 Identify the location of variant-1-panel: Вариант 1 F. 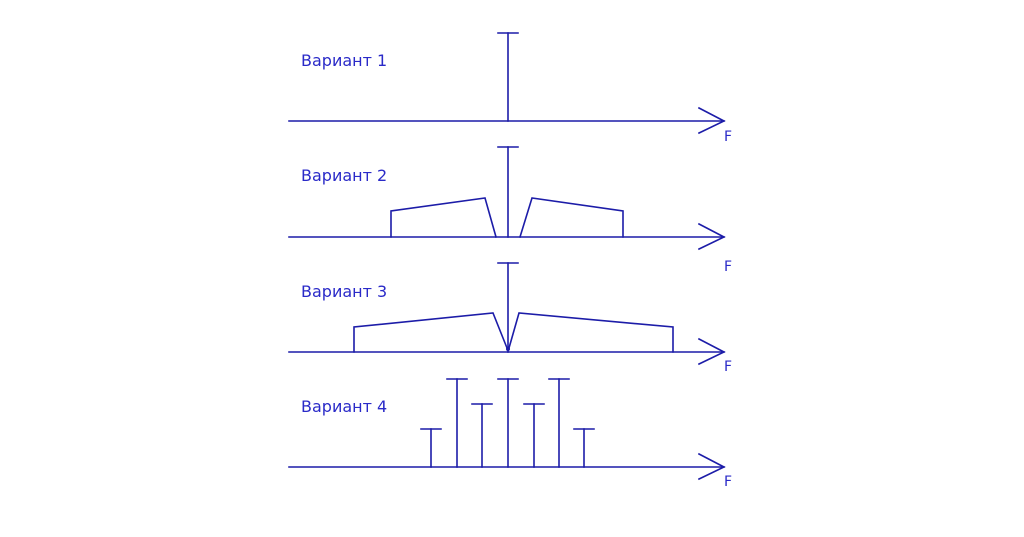
(510, 88).